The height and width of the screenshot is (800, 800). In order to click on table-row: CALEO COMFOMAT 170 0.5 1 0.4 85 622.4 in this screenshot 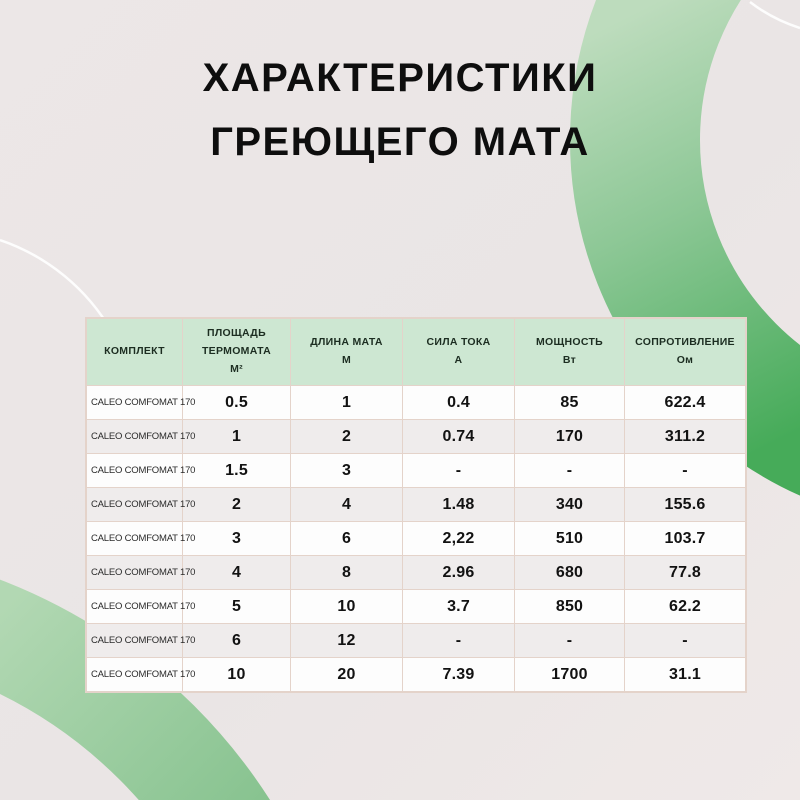, I will do `click(416, 402)`.